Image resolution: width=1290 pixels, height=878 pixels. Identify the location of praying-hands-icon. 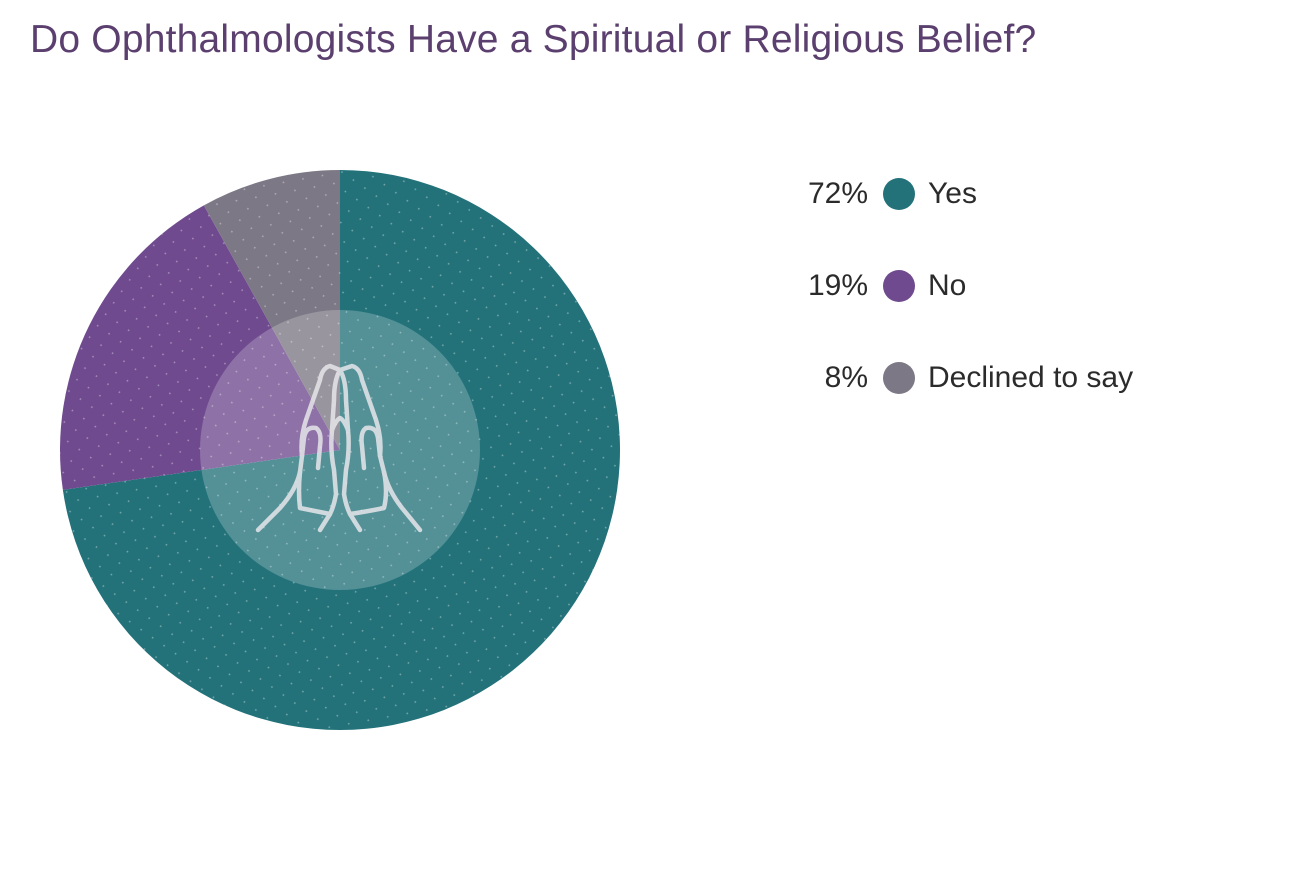
(339, 448).